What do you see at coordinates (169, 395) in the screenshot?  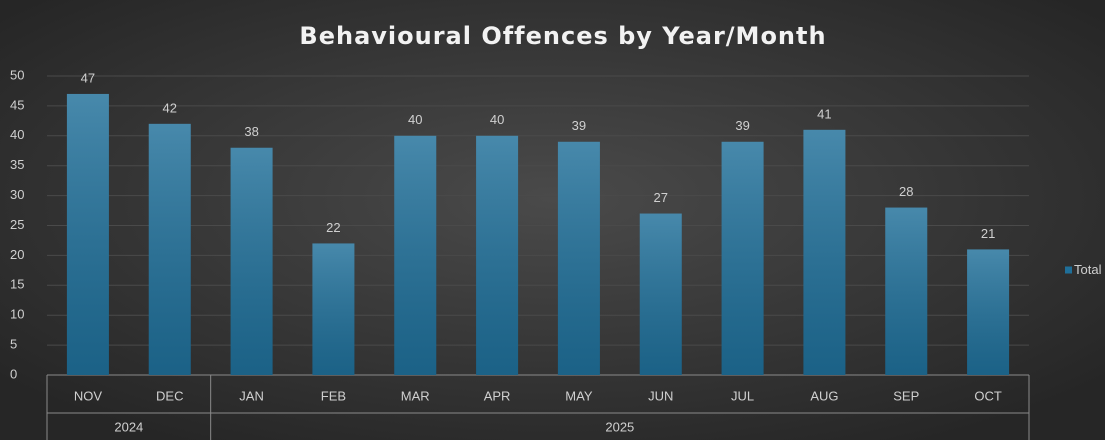 I see `x-tick-label: DEC` at bounding box center [169, 395].